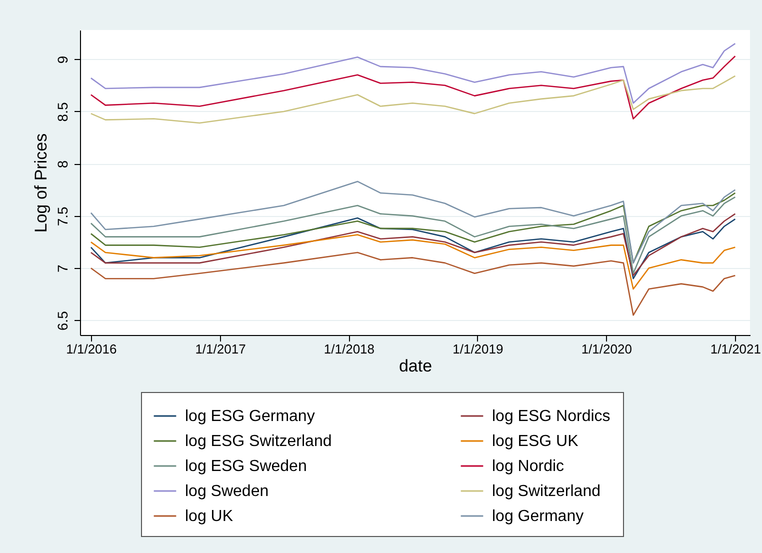  What do you see at coordinates (209, 516) in the screenshot?
I see `legend-label: log UK` at bounding box center [209, 516].